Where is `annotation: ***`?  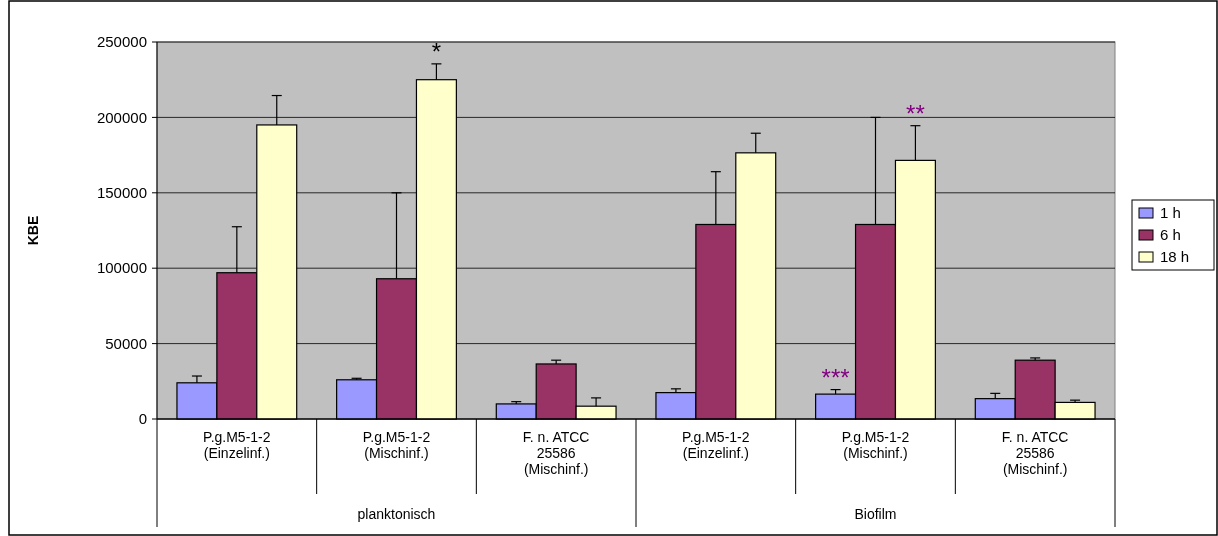
annotation: *** is located at coordinates (835, 377).